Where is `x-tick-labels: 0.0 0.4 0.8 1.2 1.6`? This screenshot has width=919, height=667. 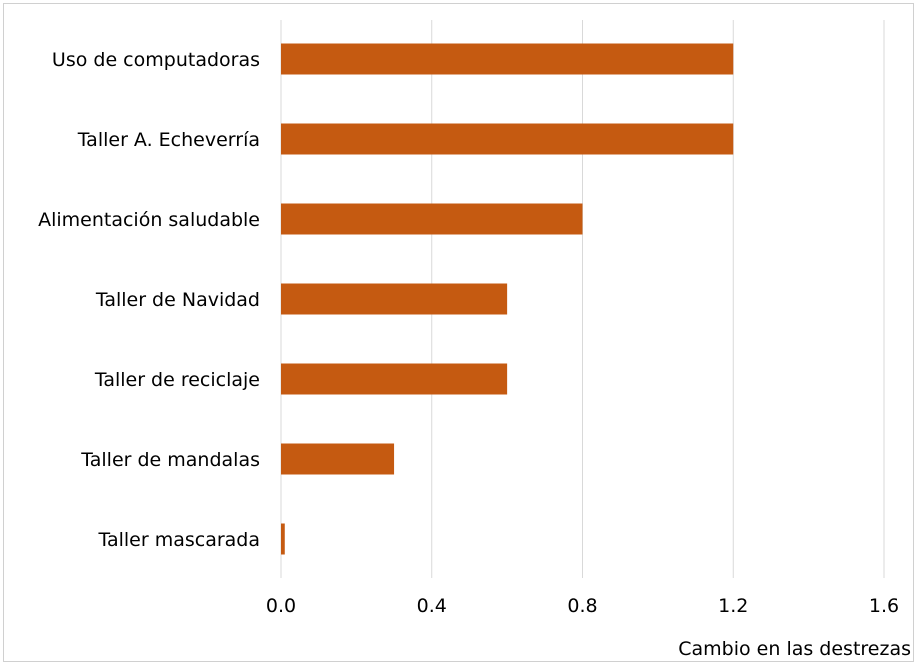 x-tick-labels: 0.0 0.4 0.8 1.2 1.6 is located at coordinates (582, 606).